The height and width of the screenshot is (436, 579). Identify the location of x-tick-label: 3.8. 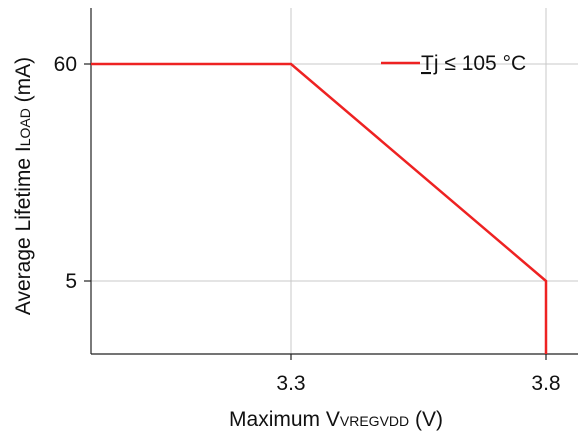
(545, 383).